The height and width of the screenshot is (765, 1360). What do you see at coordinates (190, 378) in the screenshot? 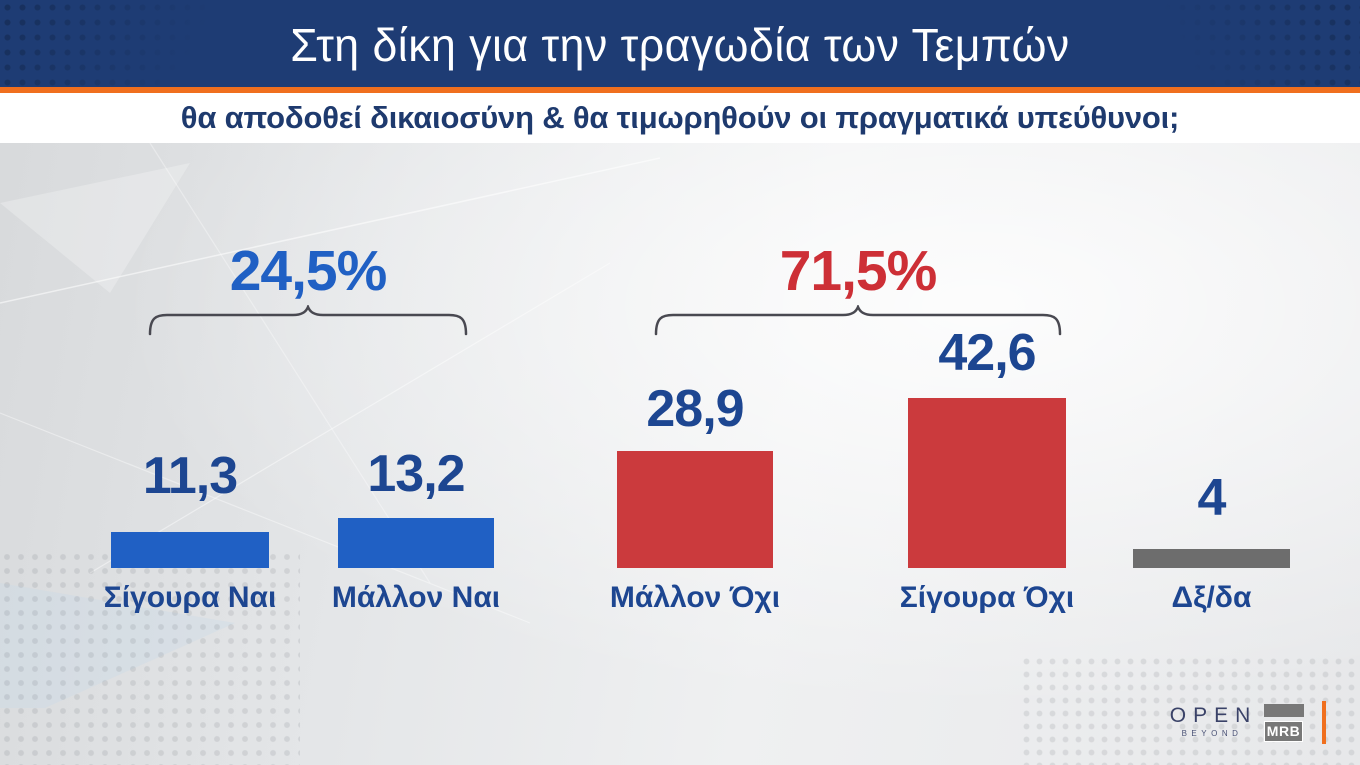
I see `bar-column-sigoura-nai: 11,3 Σίγουρα Ναι` at bounding box center [190, 378].